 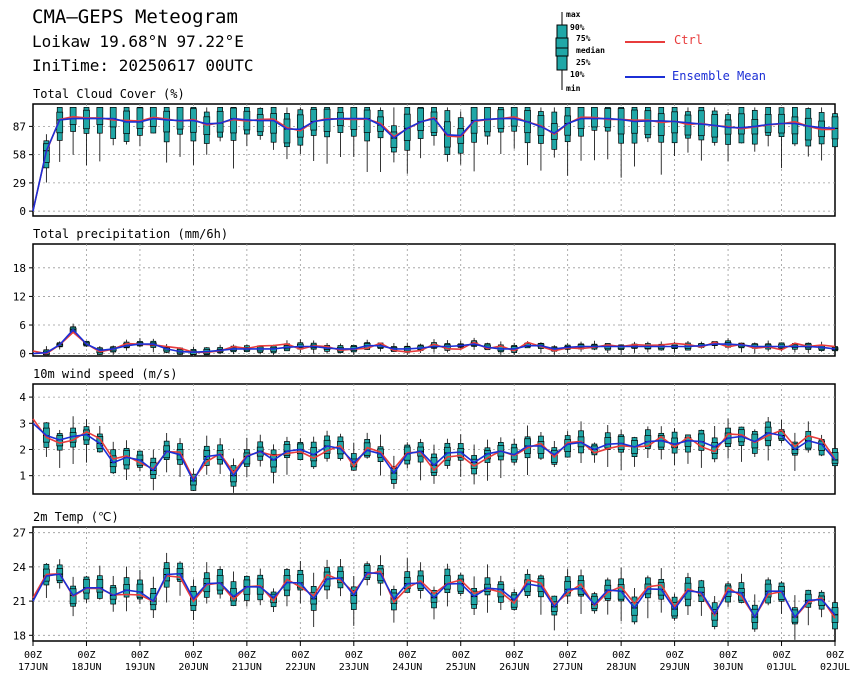 I want to click on x-tick-date-label: 29JUN, so click(x=675, y=667).